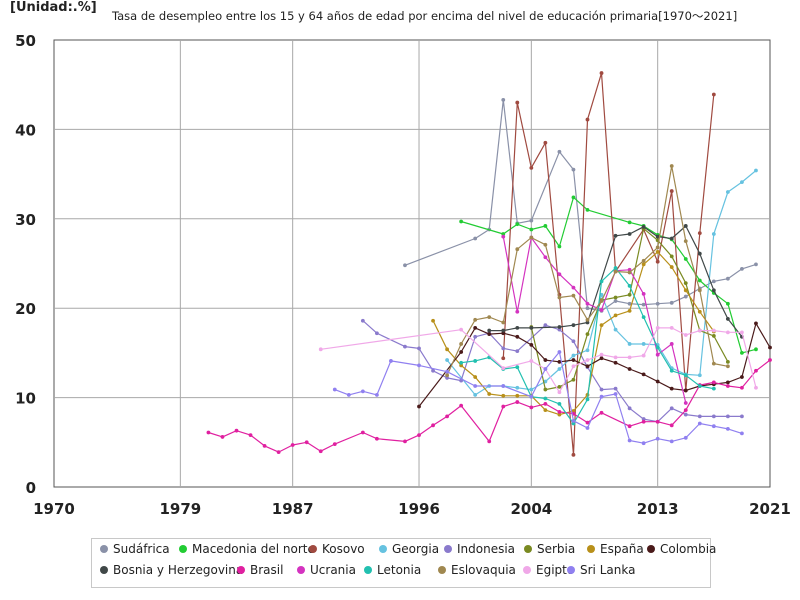 This screenshot has width=800, height=600. What do you see at coordinates (616, 281) in the screenshot?
I see `series-line-bosnia-y-herzegovina` at bounding box center [616, 281].